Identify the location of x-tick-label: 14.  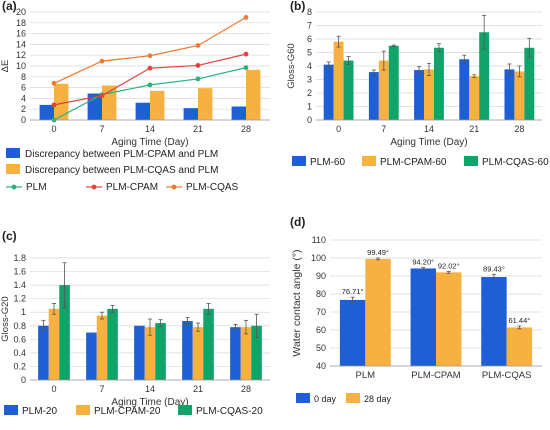
(150, 389).